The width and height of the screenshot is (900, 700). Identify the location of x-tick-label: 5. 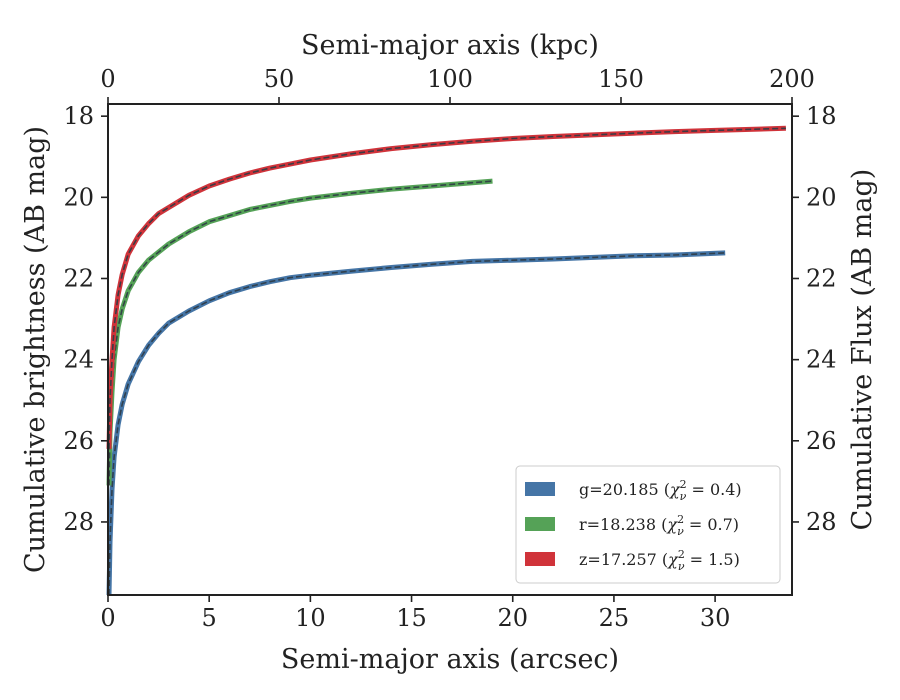
(209, 618).